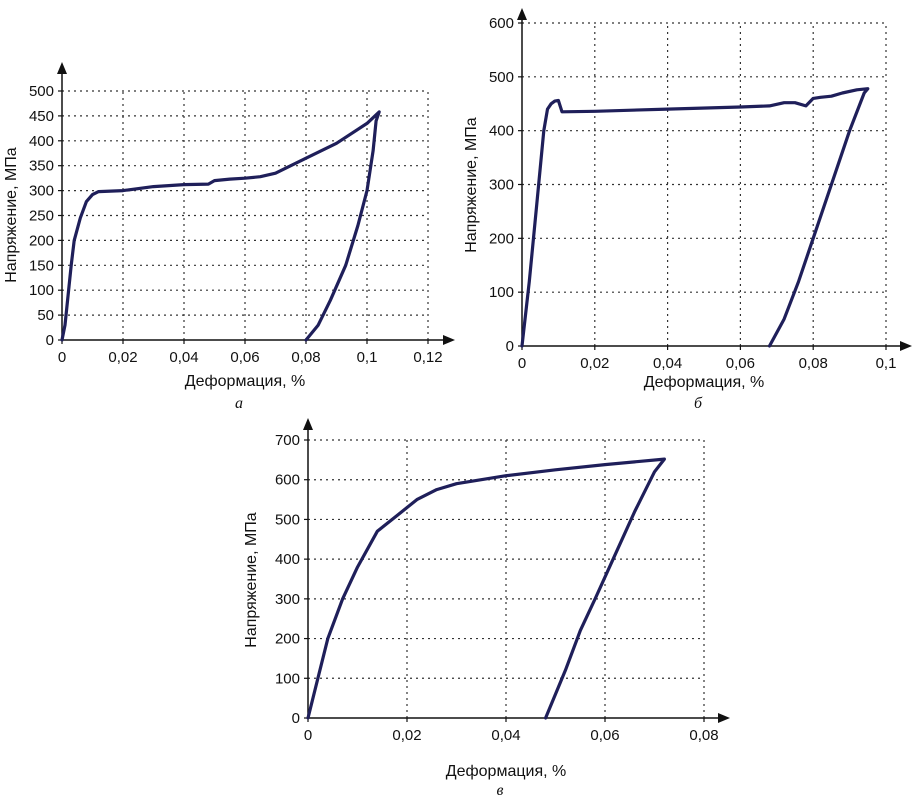 This screenshot has height=797, width=921. What do you see at coordinates (41, 166) in the screenshot?
I see `y-tick-label: 350` at bounding box center [41, 166].